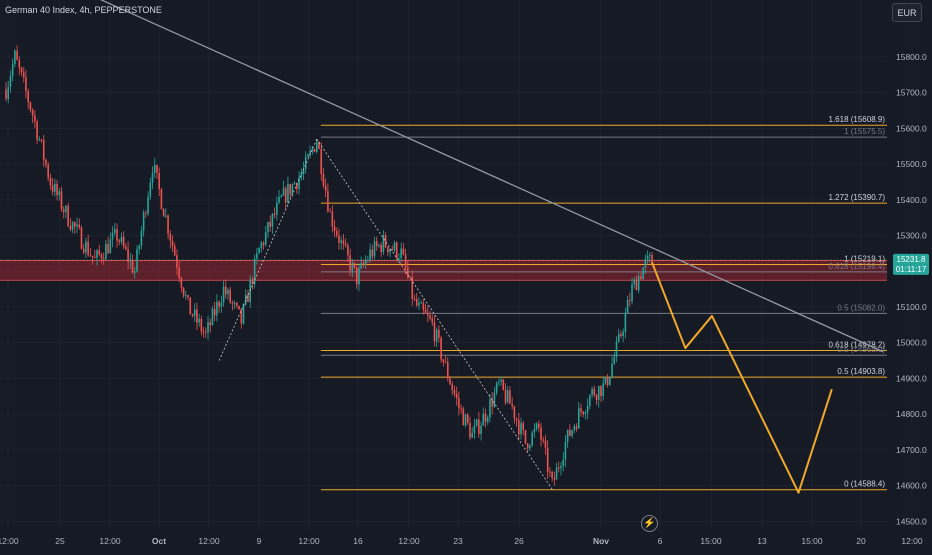 The image size is (932, 555). Describe the element at coordinates (443, 270) in the screenshot. I see `zone-band` at that location.